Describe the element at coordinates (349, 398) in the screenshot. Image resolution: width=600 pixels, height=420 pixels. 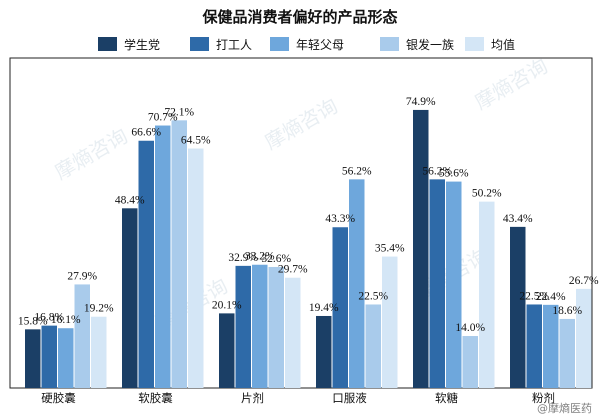
I see `category-label: 口服液` at that location.